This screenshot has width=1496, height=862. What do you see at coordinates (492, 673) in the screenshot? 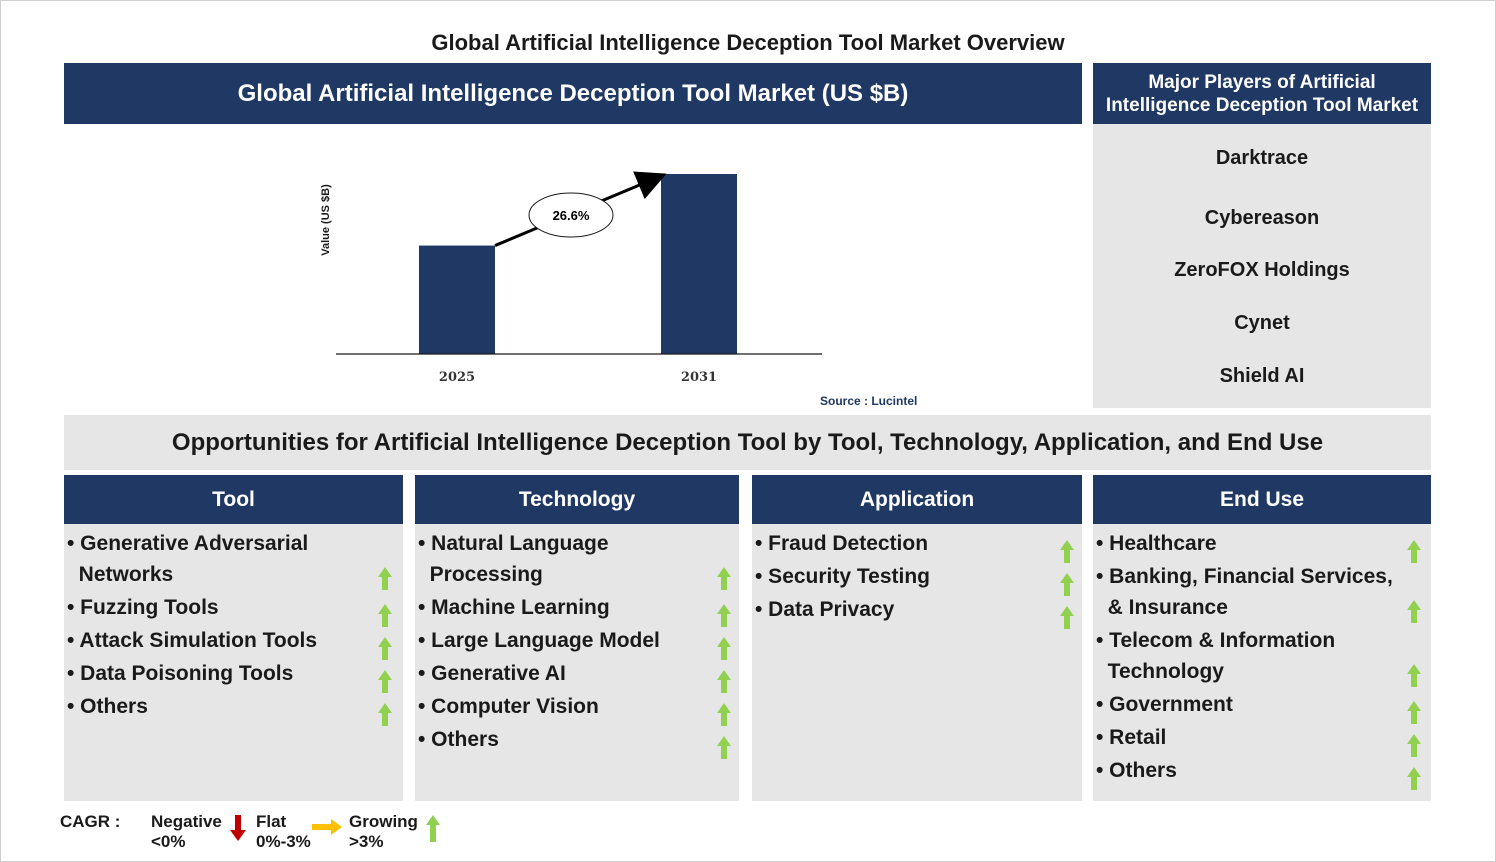
I see `opportunity-item: • Generative AI` at bounding box center [492, 673].